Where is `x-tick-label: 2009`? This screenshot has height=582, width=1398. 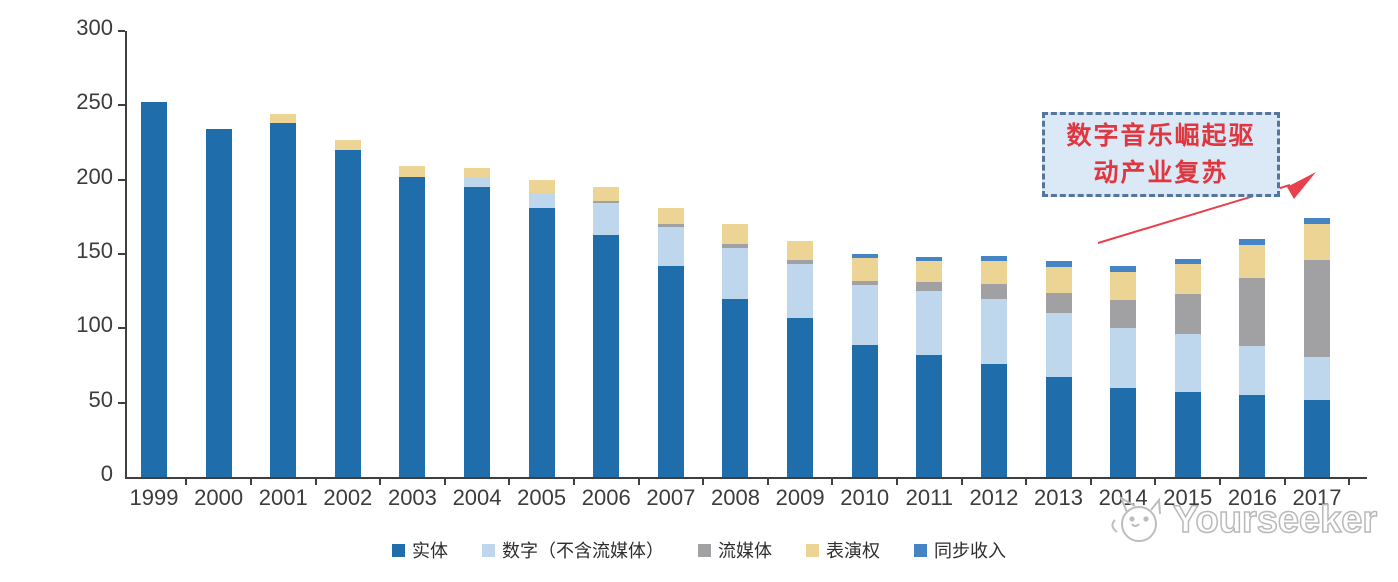
x-tick-label: 2009 is located at coordinates (800, 497).